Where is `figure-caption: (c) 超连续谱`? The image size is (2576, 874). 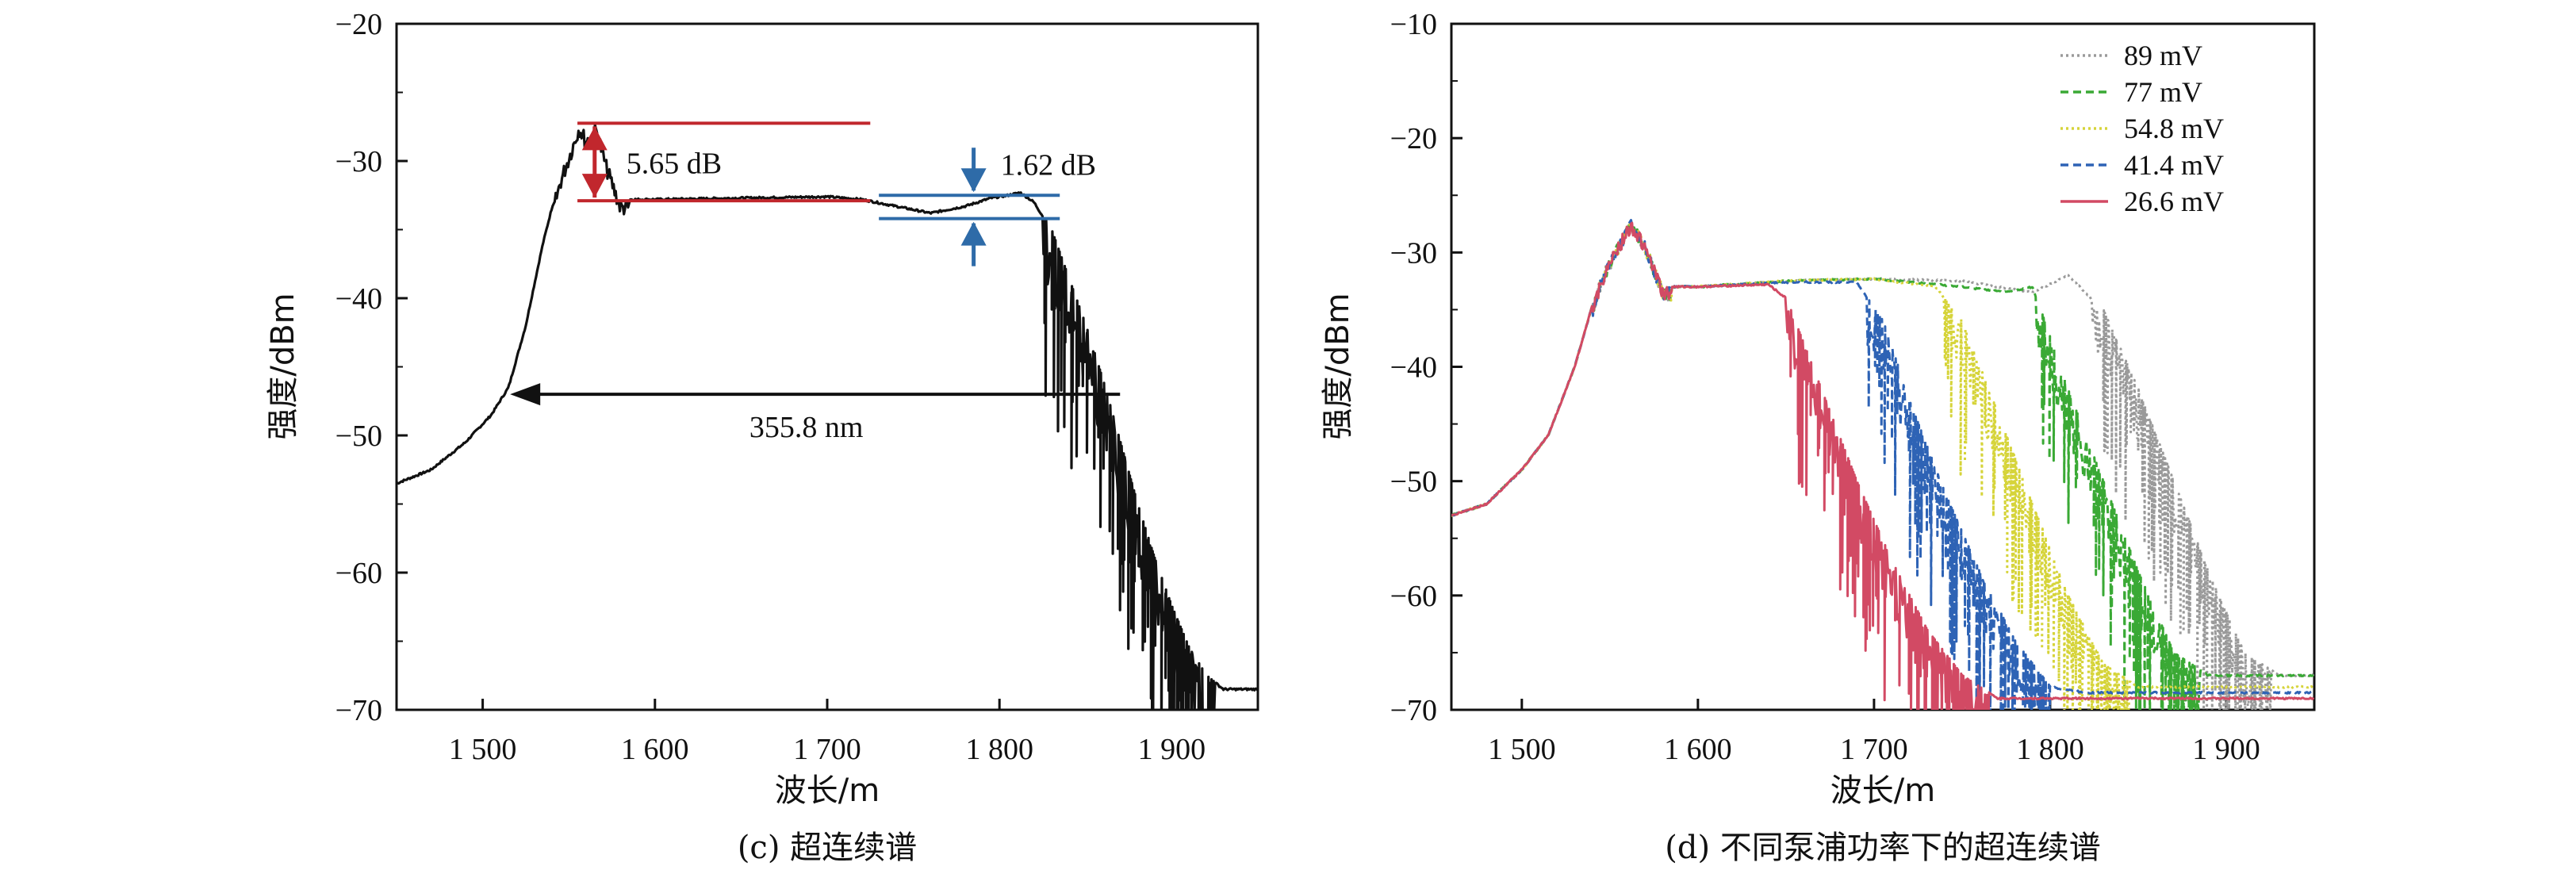
figure-caption: (c) 超连续谱 is located at coordinates (827, 848).